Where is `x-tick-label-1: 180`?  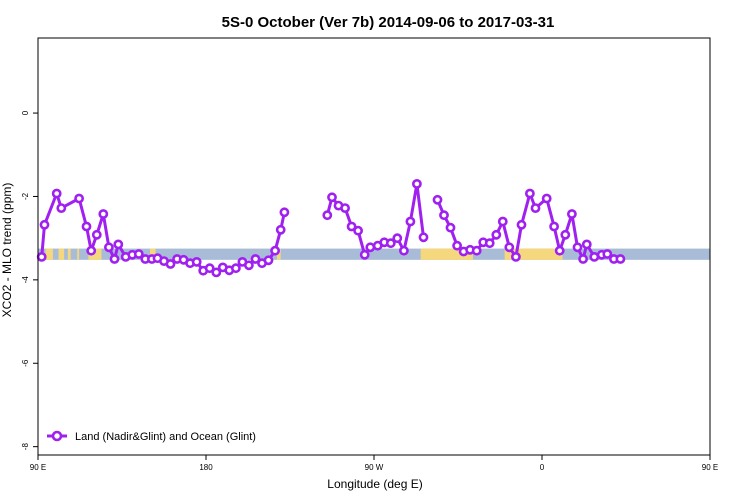 x-tick-label-1: 180 is located at coordinates (206, 467).